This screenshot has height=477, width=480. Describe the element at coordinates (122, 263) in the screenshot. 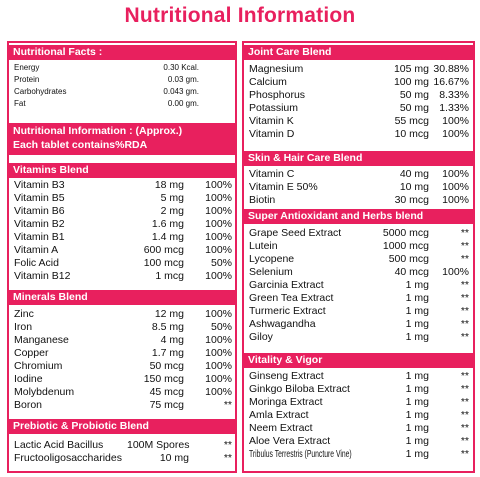

I see `table-row: Folic Acid 100 mcg 50%` at that location.